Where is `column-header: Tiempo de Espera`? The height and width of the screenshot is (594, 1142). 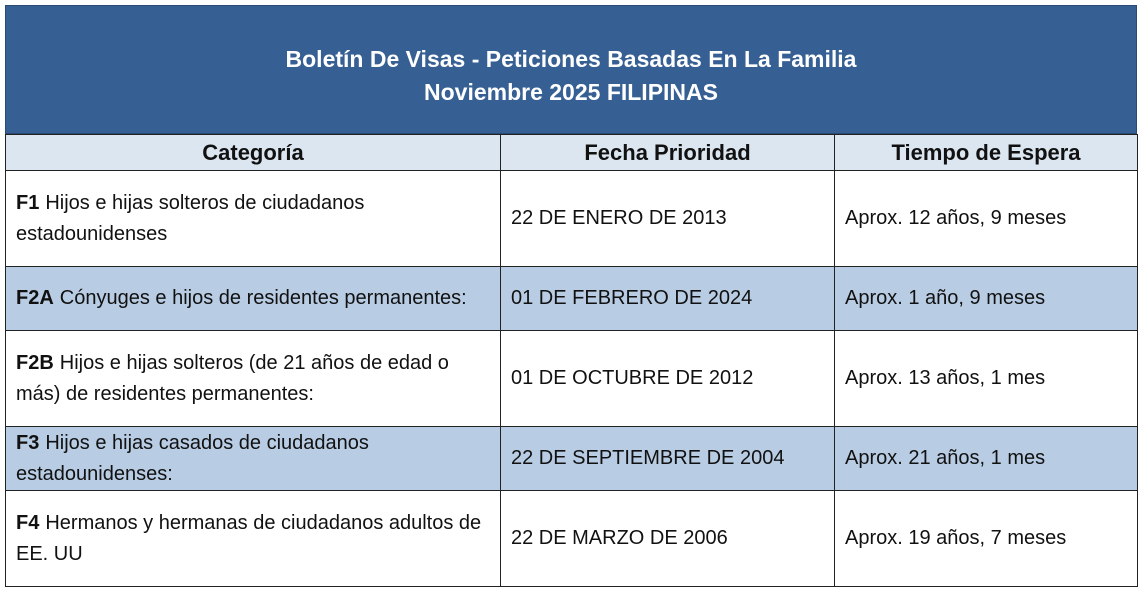 column-header: Tiempo de Espera is located at coordinates (986, 152).